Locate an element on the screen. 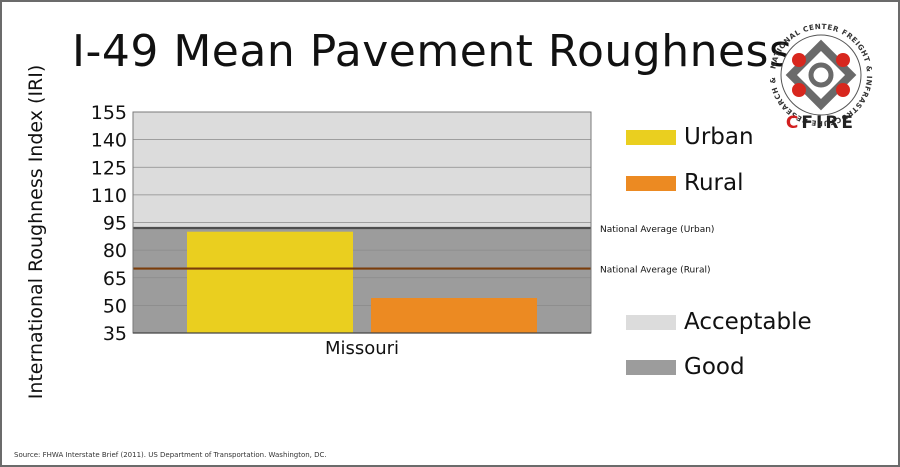 The height and width of the screenshot is (467, 900). y-tick-label-155: 155 is located at coordinates (109, 113).